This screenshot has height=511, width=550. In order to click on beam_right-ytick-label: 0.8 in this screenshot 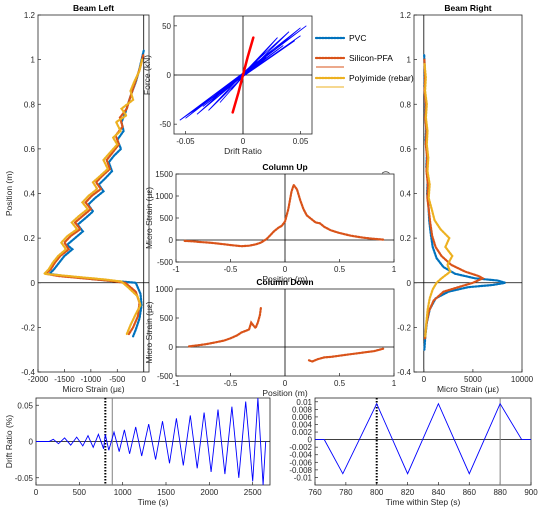, I will do `click(406, 104)`.